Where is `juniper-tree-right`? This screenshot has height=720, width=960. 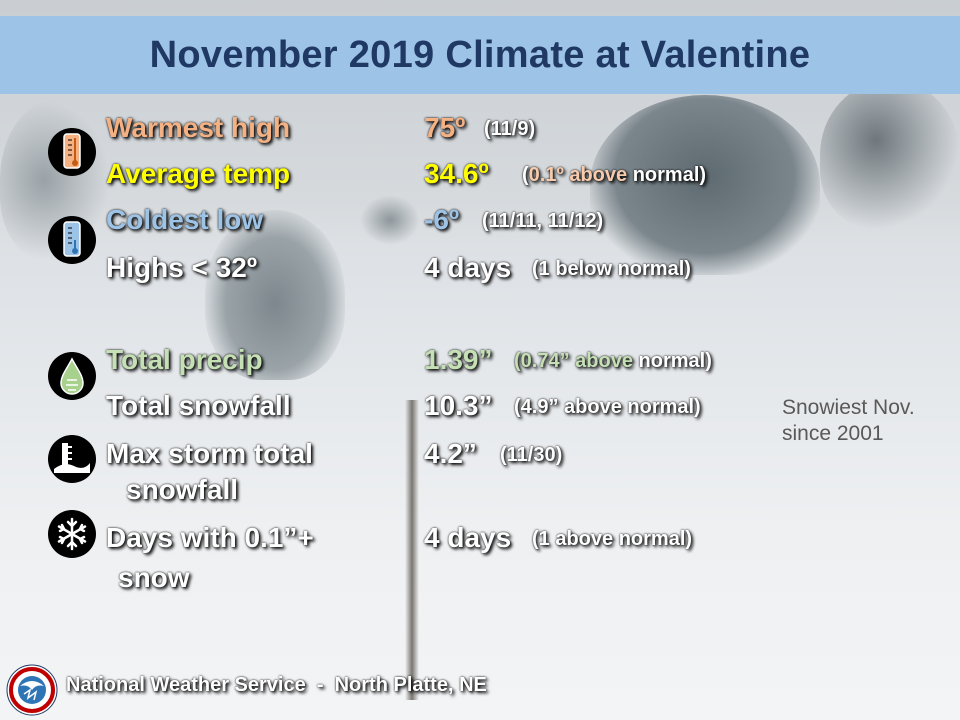
juniper-tree-right is located at coordinates (705, 185).